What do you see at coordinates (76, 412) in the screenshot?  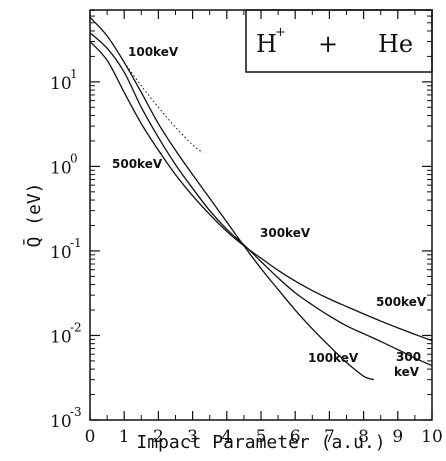 I see `y-tick-label-exponent: -3` at bounding box center [76, 412].